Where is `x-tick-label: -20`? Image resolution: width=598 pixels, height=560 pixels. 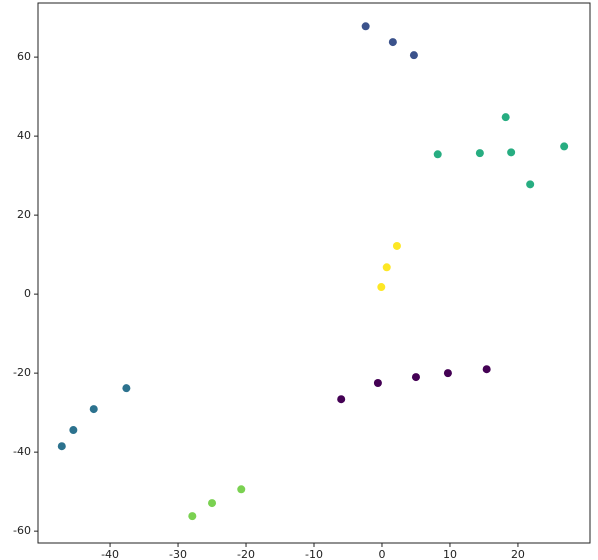
x-tick-label: -20 is located at coordinates (246, 554).